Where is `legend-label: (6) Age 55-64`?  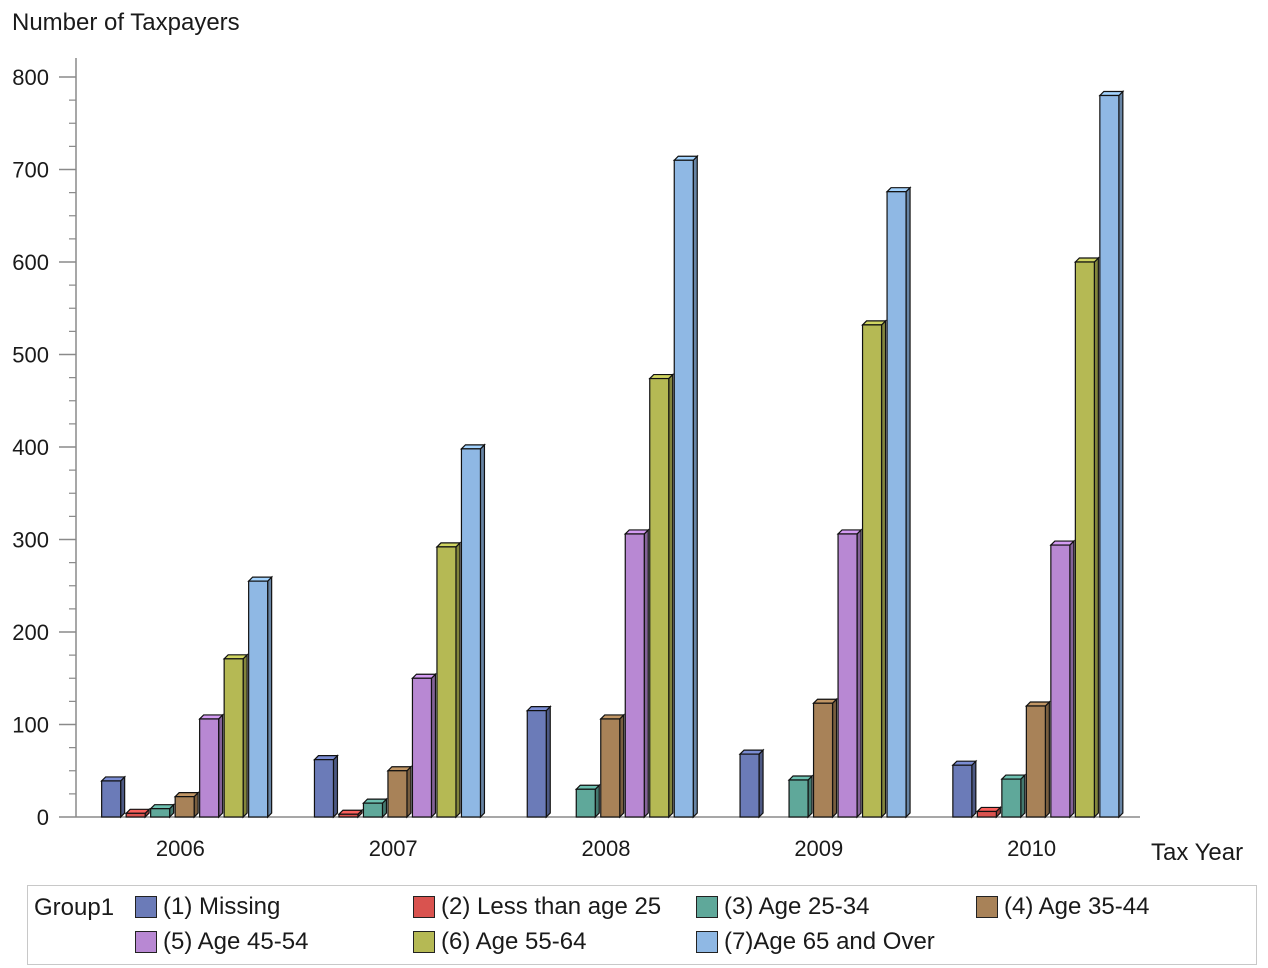
legend-label: (6) Age 55-64 is located at coordinates (514, 941).